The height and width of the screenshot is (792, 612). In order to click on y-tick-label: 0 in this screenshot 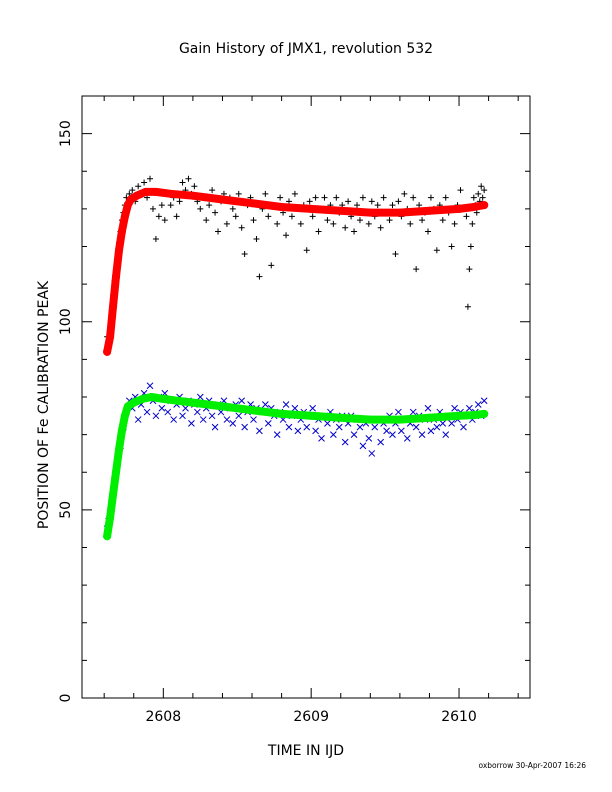, I will do `click(66, 698)`.